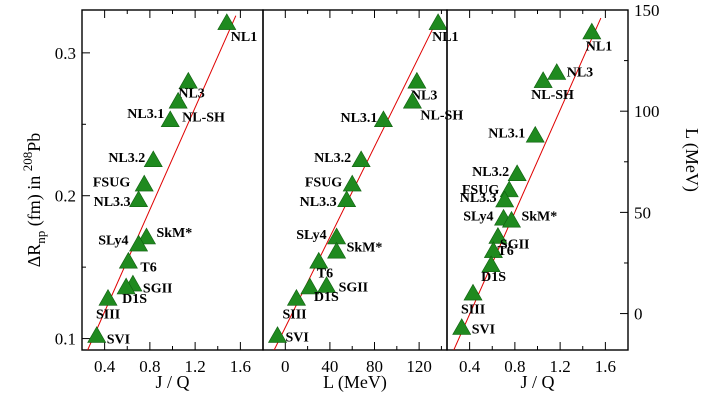 The width and height of the screenshot is (708, 397). Describe the element at coordinates (285, 366) in the screenshot. I see `x-tick-label: 0` at that location.